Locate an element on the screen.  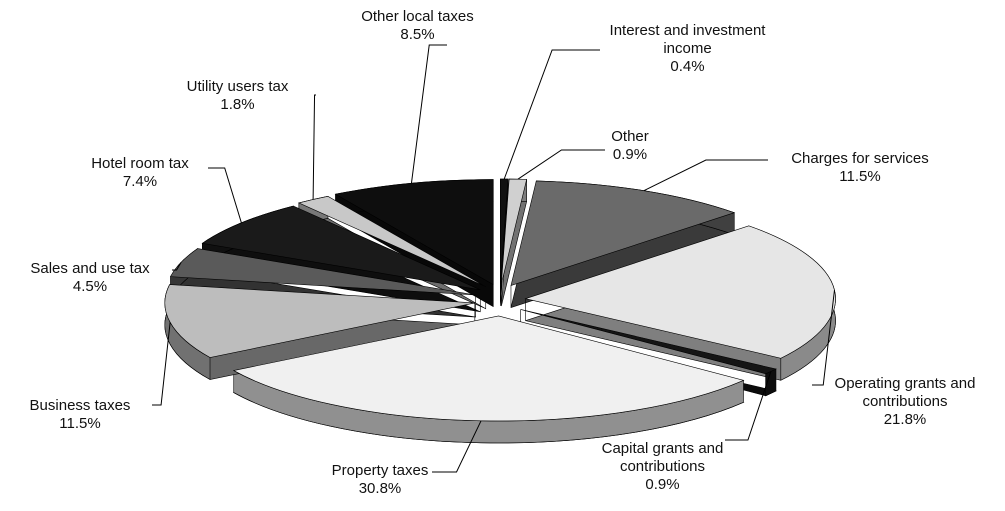
slice-label: Property taxes 30.8% is located at coordinates (380, 480).